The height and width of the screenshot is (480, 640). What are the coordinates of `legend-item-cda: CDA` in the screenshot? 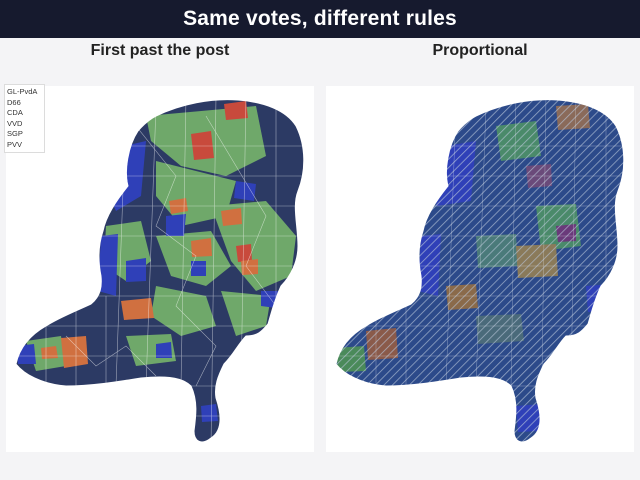 It's located at (15, 112).